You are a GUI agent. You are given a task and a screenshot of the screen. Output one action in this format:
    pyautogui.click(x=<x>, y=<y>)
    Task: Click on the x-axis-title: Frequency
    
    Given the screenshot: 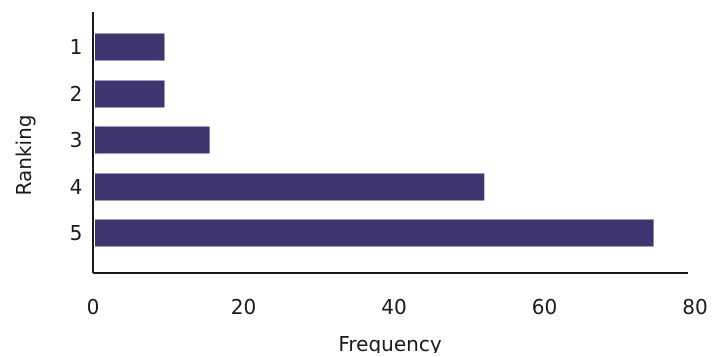 What is the action you would take?
    pyautogui.click(x=389, y=342)
    